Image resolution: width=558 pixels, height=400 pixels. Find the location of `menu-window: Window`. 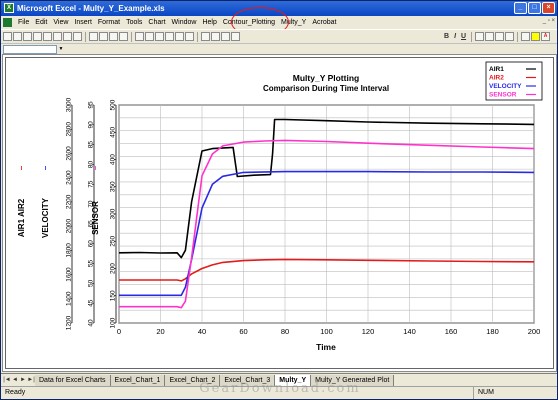

menu-window: Window is located at coordinates (184, 22).